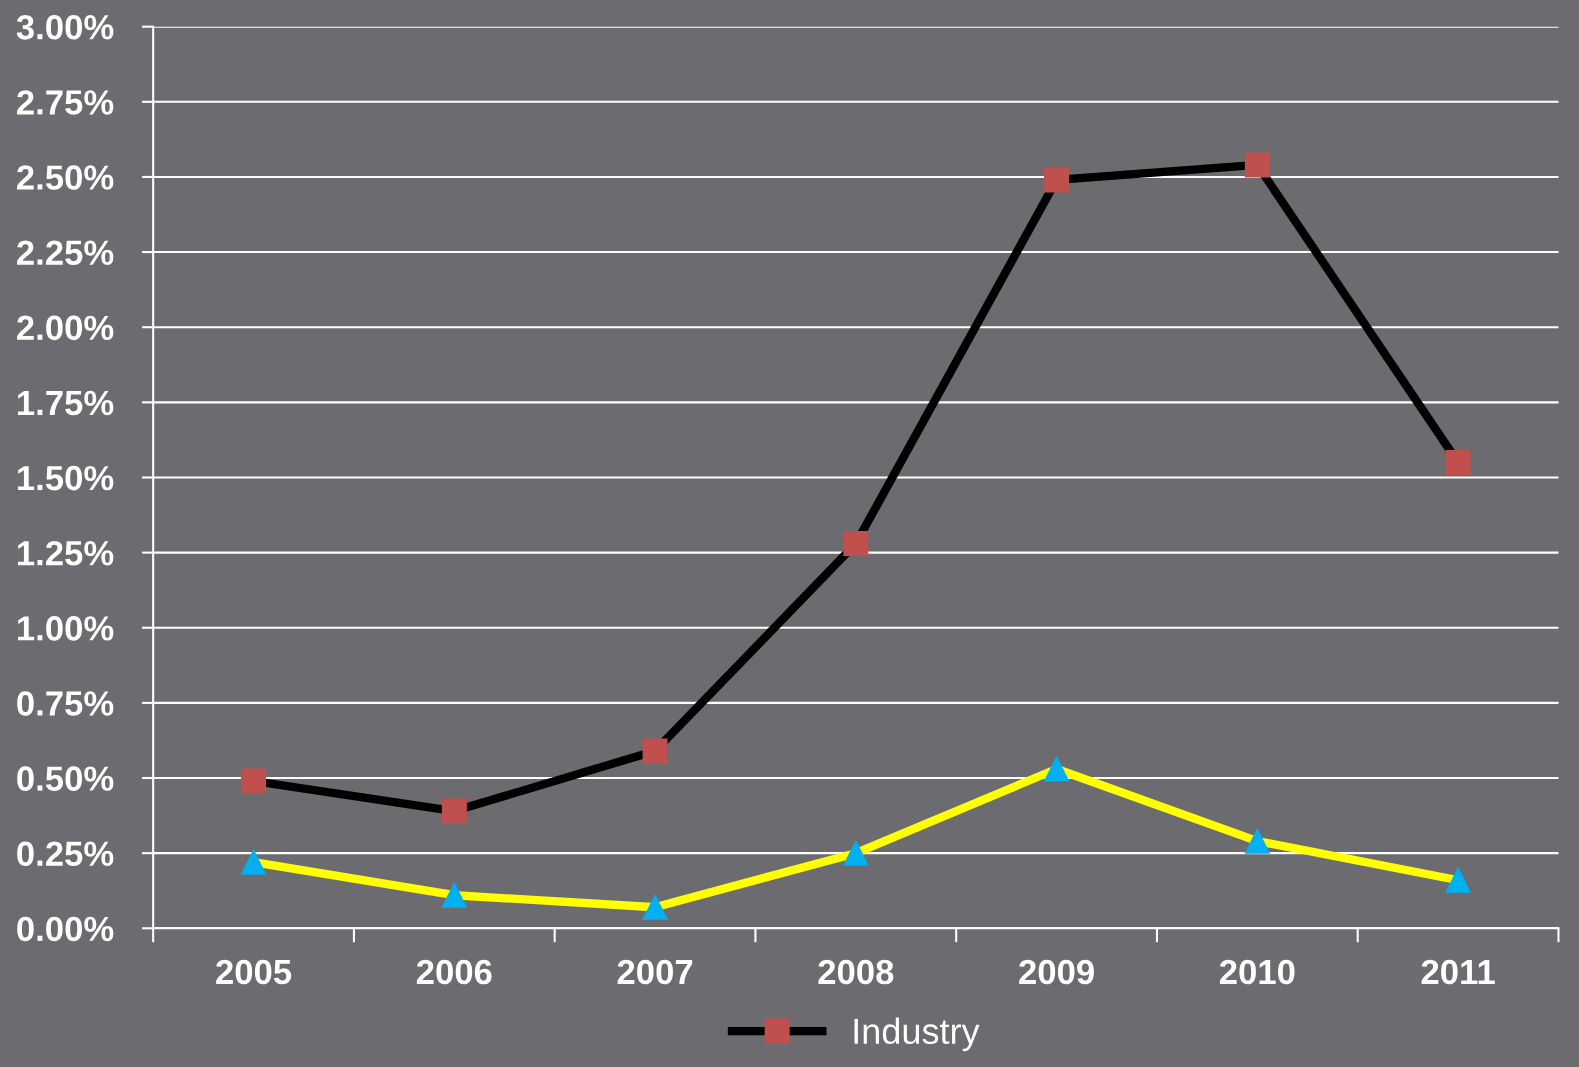 The image size is (1579, 1067). What do you see at coordinates (65, 778) in the screenshot?
I see `y-tick-label: 0.50%` at bounding box center [65, 778].